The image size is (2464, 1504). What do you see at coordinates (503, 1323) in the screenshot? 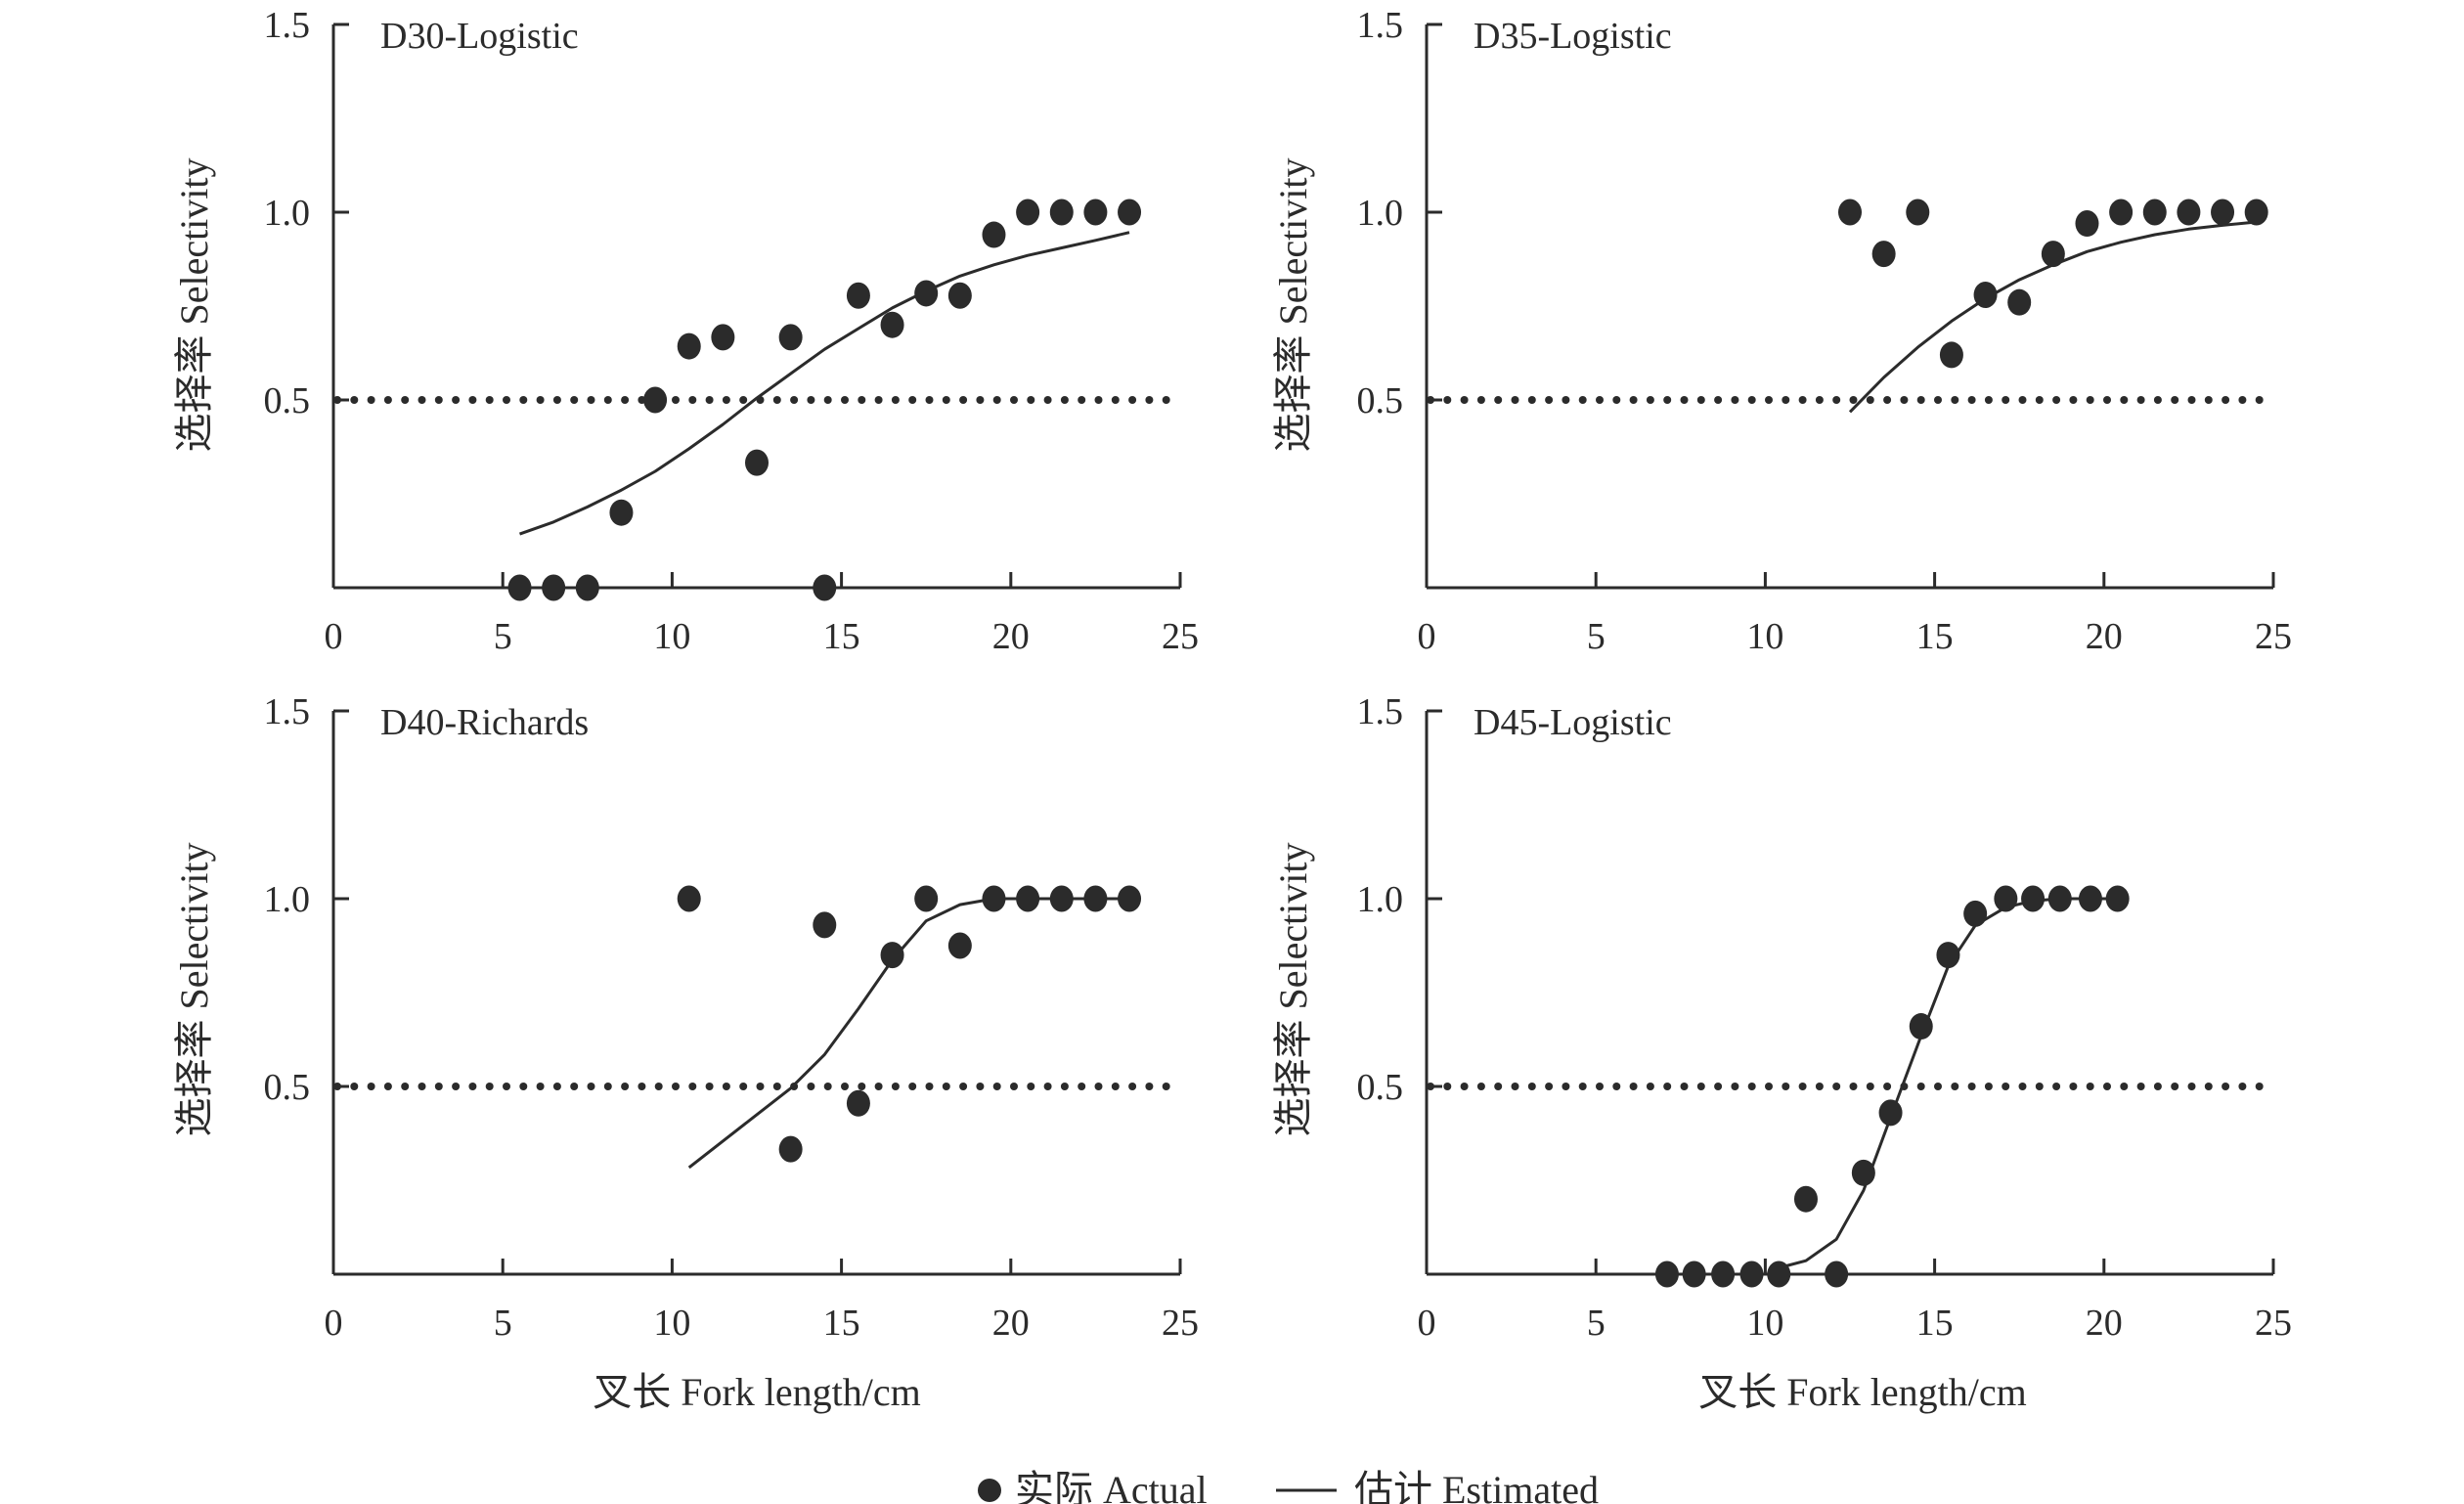
I see `x-tick-label: 5` at bounding box center [503, 1323].